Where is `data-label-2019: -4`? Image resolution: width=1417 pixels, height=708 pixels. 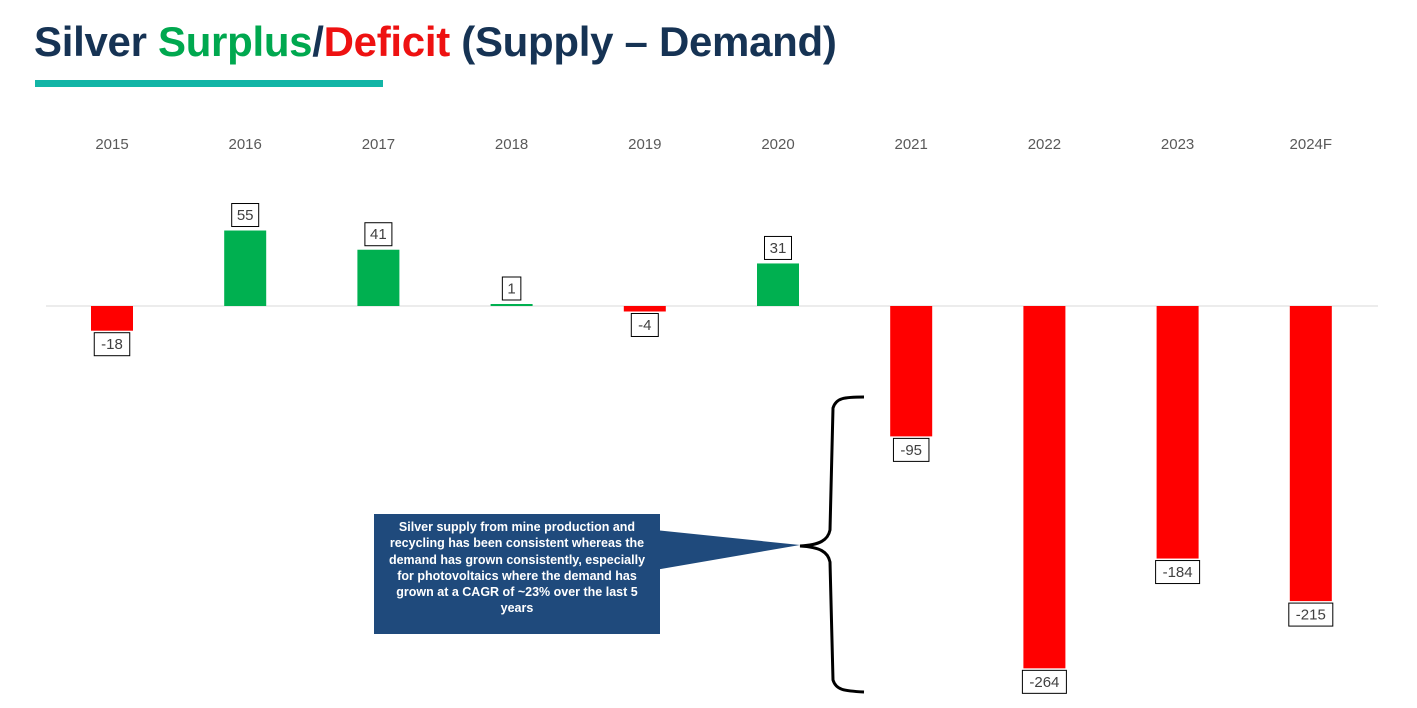
data-label-2019: -4 is located at coordinates (644, 325).